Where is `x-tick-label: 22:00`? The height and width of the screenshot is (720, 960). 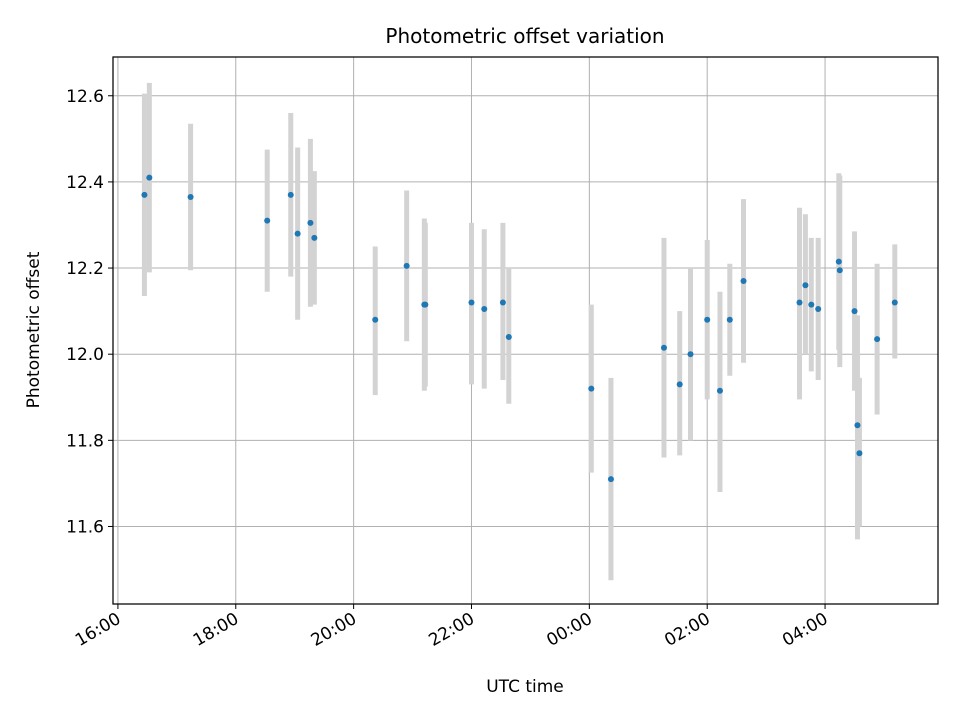 x-tick-label: 22:00 is located at coordinates (452, 630).